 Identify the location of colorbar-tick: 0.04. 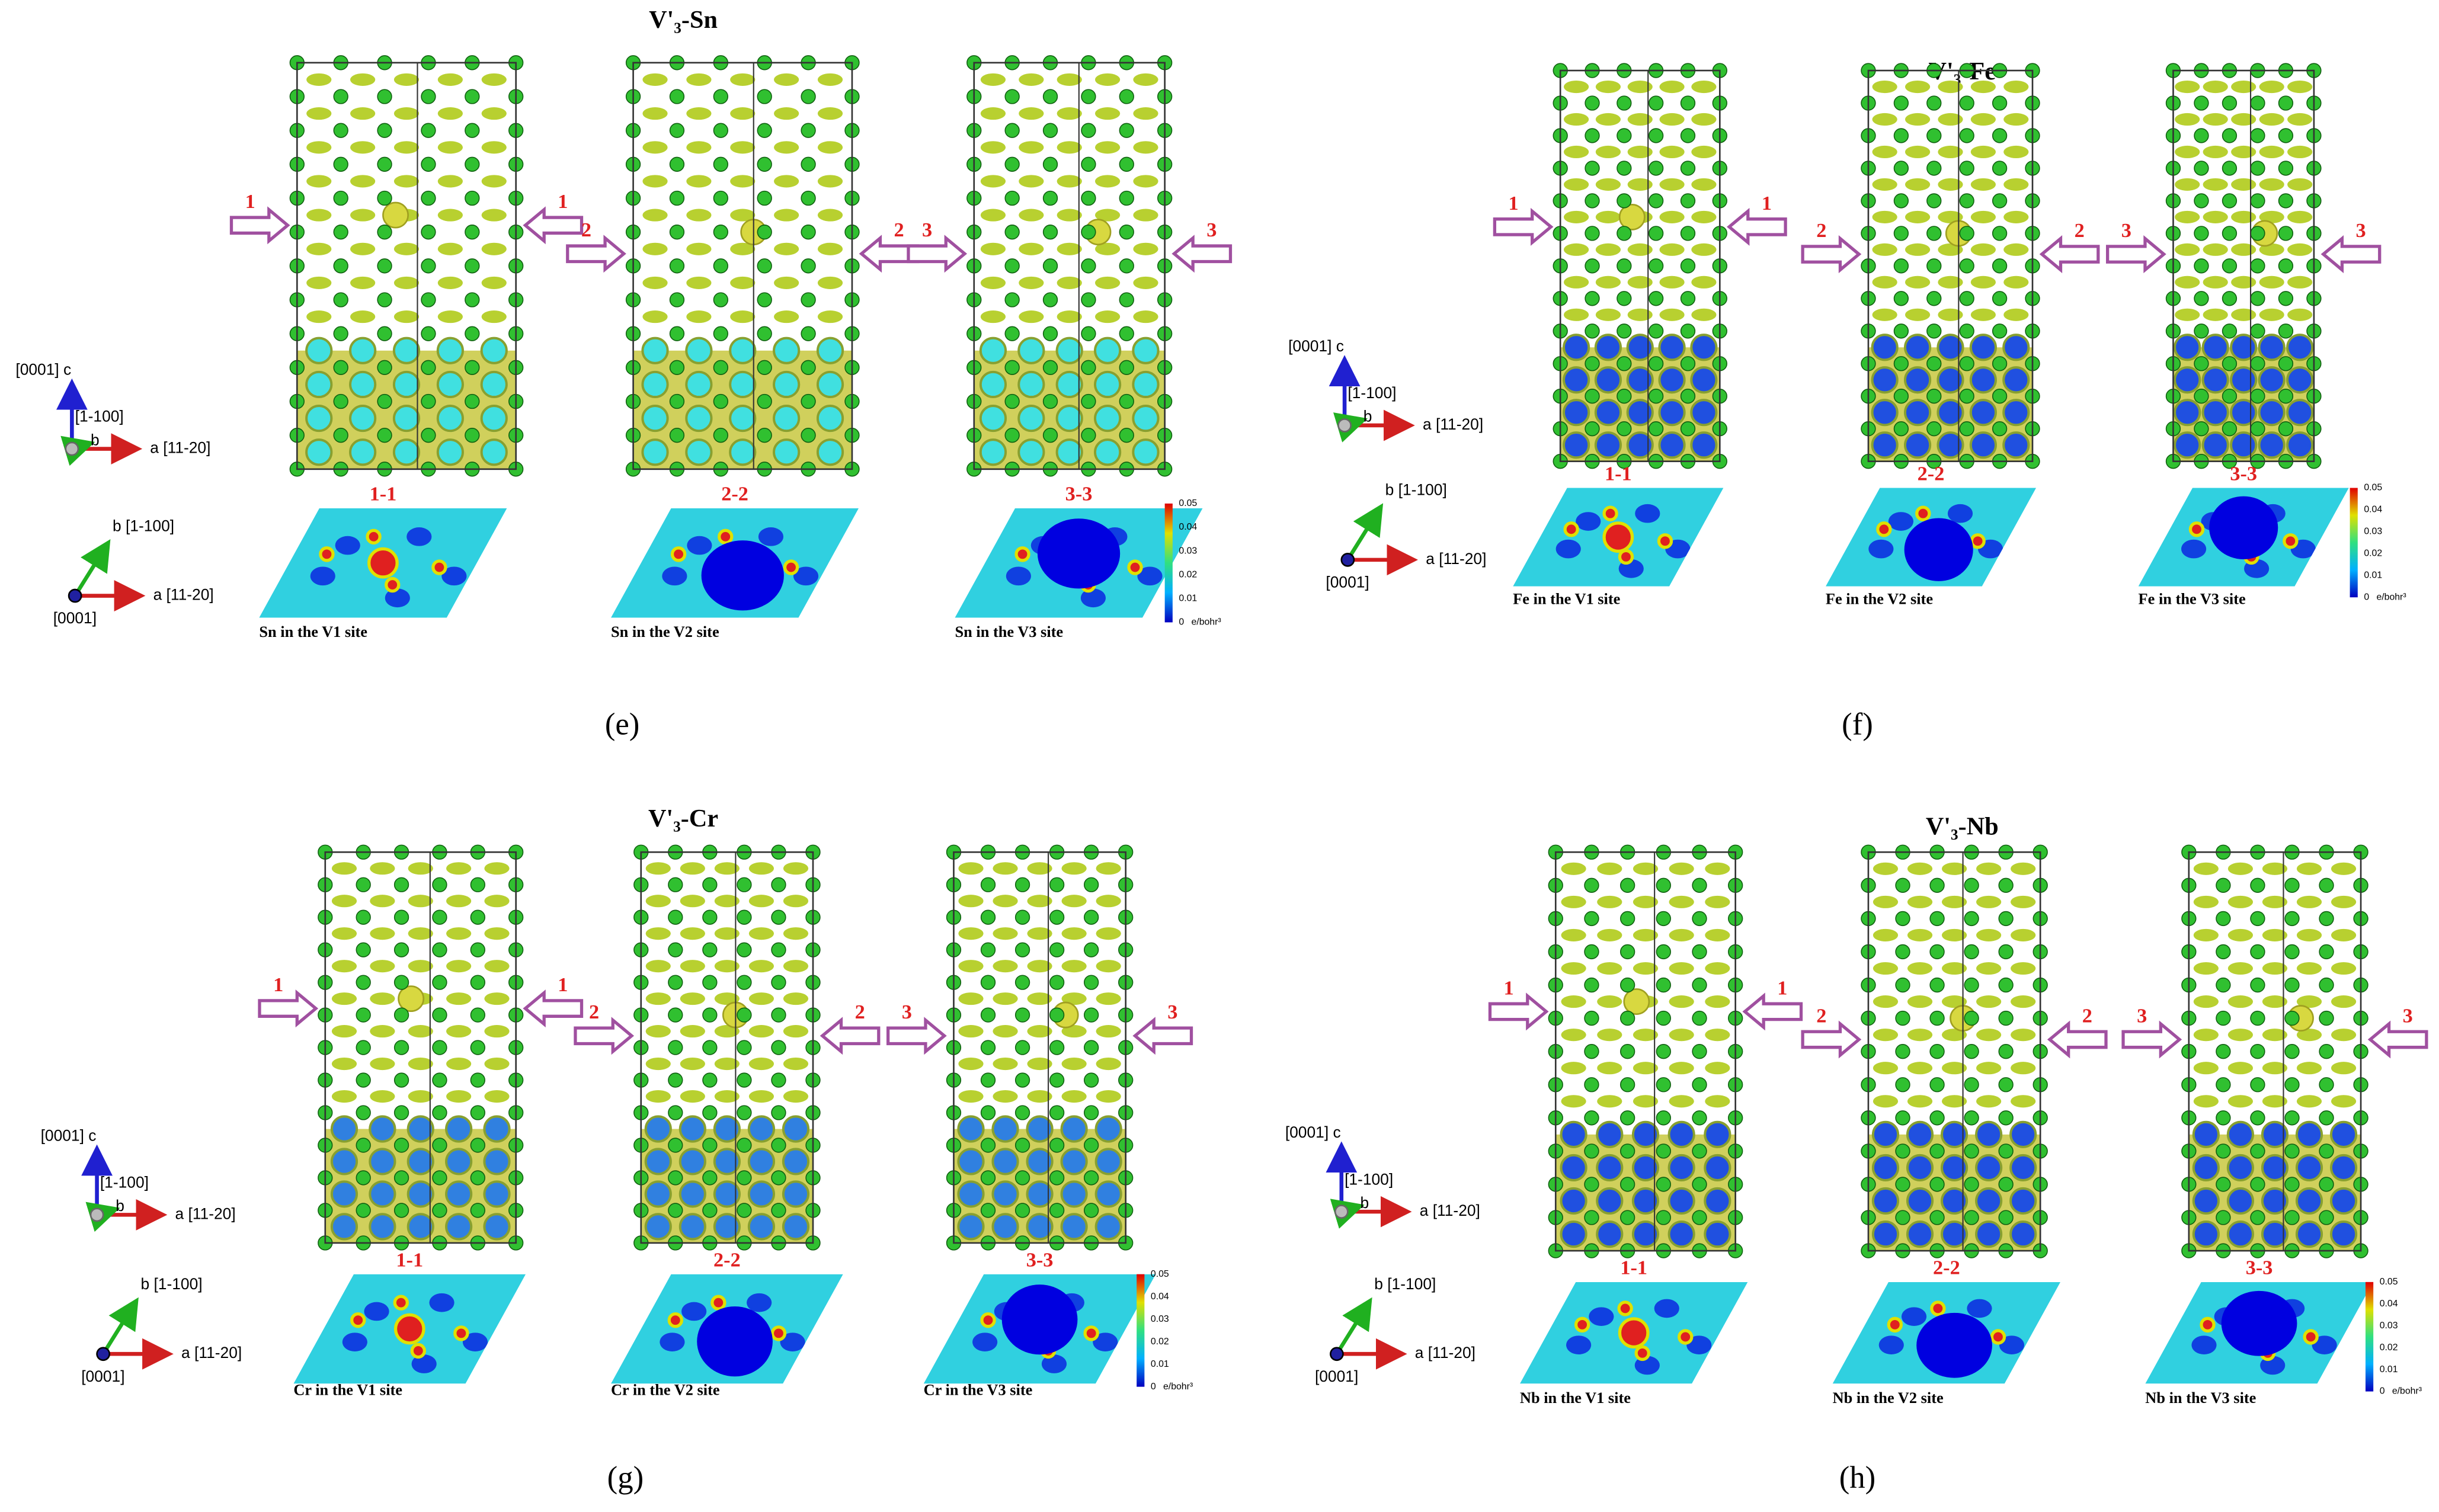
(1188, 527).